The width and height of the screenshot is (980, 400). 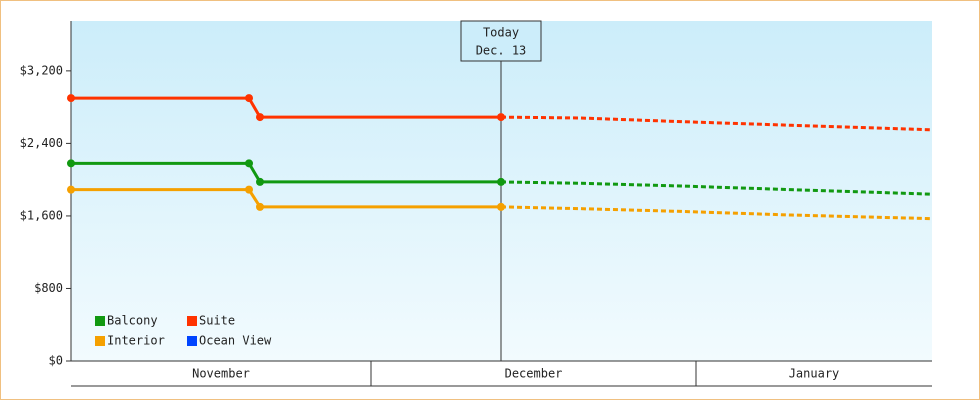 I want to click on legend-label: Suite, so click(x=217, y=321).